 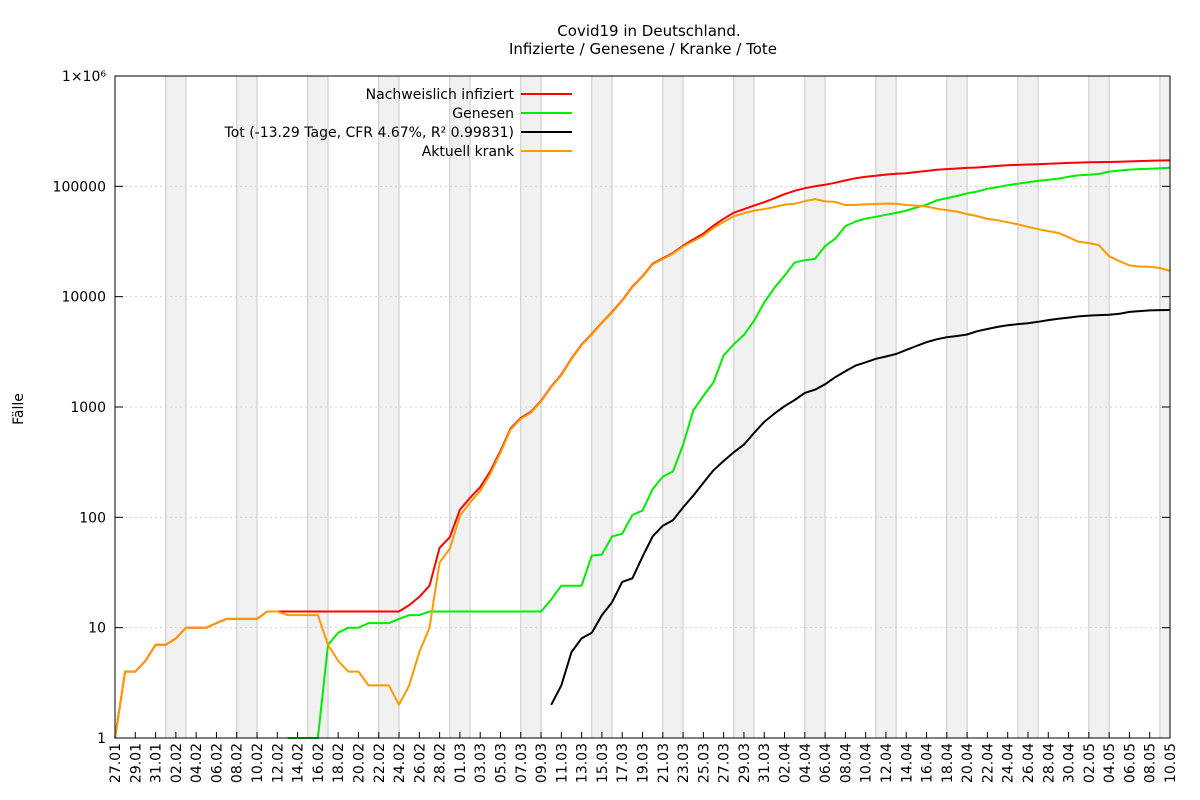 What do you see at coordinates (1090, 763) in the screenshot?
I see `x-tick-label: 02.05` at bounding box center [1090, 763].